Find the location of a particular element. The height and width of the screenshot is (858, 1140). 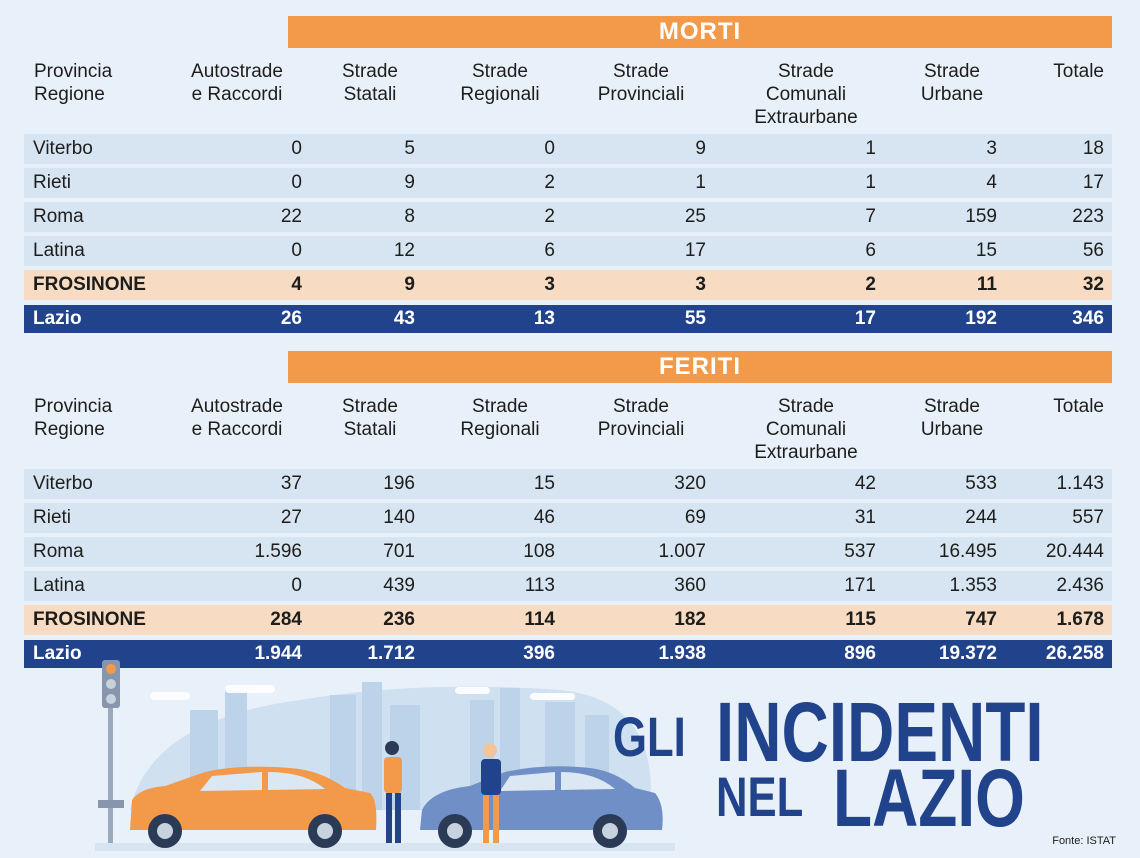

feriti-header-0: Provincia Regione is located at coordinates (73, 418).